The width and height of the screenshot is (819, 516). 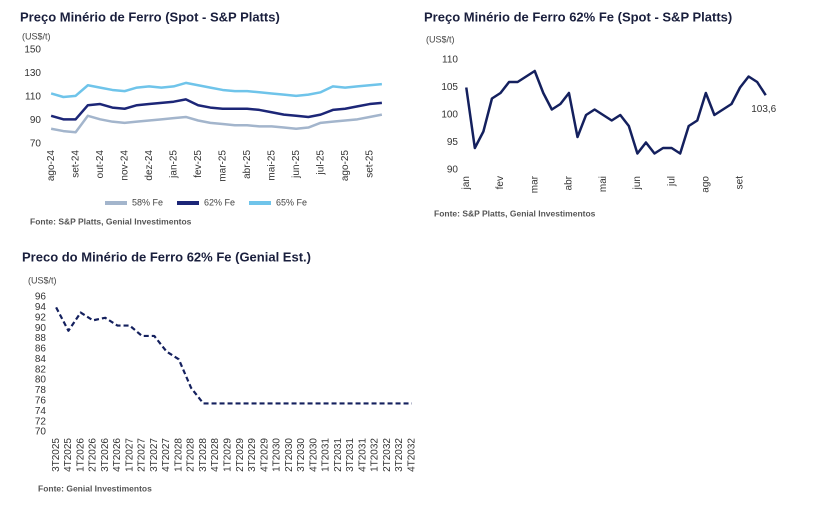 What do you see at coordinates (534, 184) in the screenshot?
I see `x-tick-label: mar` at bounding box center [534, 184].